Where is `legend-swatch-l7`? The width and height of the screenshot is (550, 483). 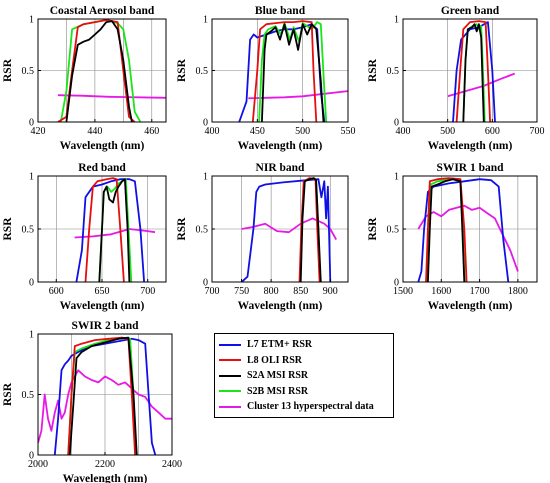
legend-swatch-l7 is located at coordinates (230, 344).